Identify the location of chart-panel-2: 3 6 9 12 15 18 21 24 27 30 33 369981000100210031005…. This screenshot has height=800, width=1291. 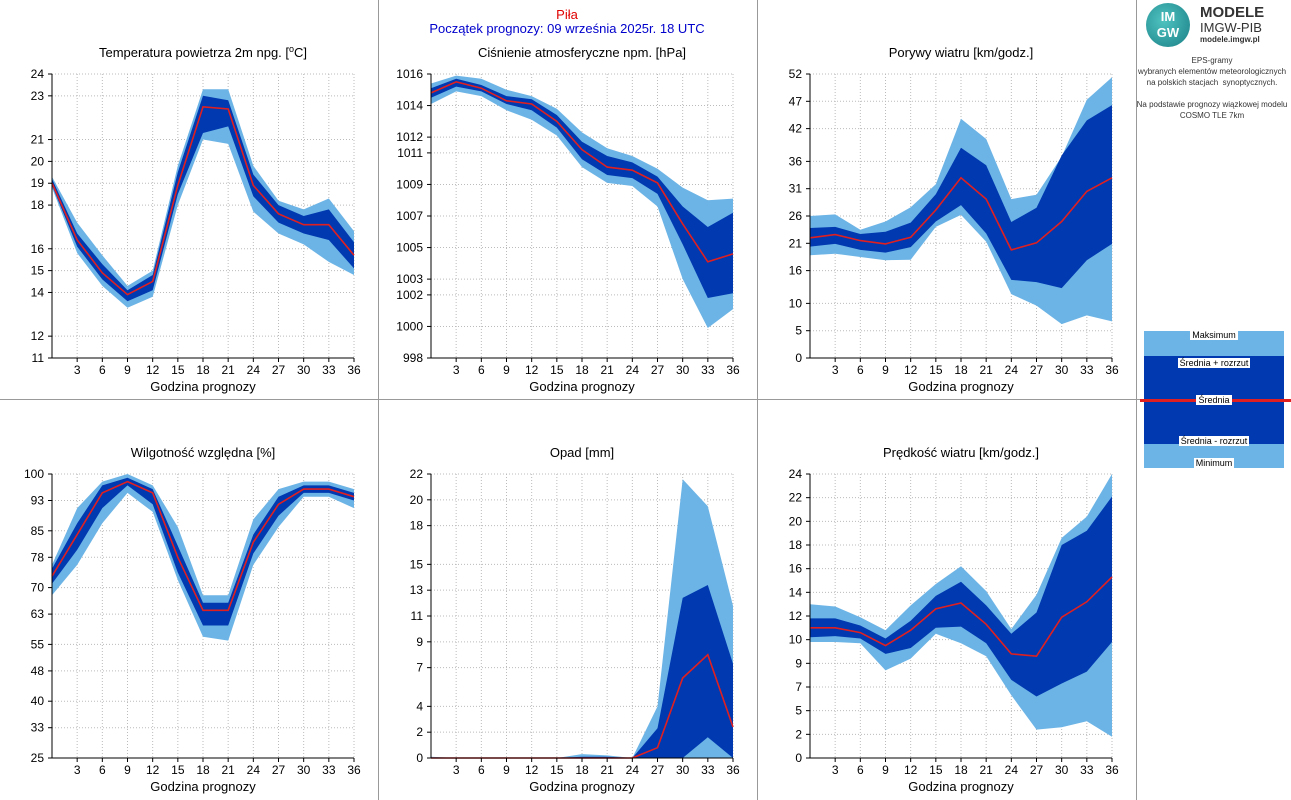
(568, 219).